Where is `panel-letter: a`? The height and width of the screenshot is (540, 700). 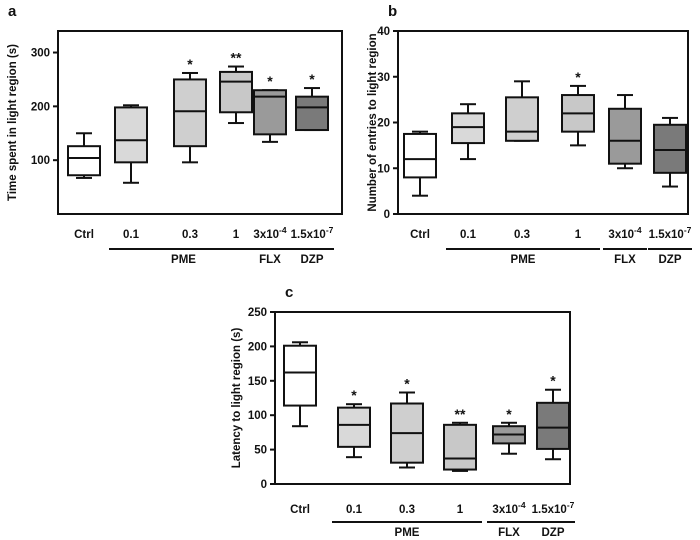 panel-letter: a is located at coordinates (12, 11).